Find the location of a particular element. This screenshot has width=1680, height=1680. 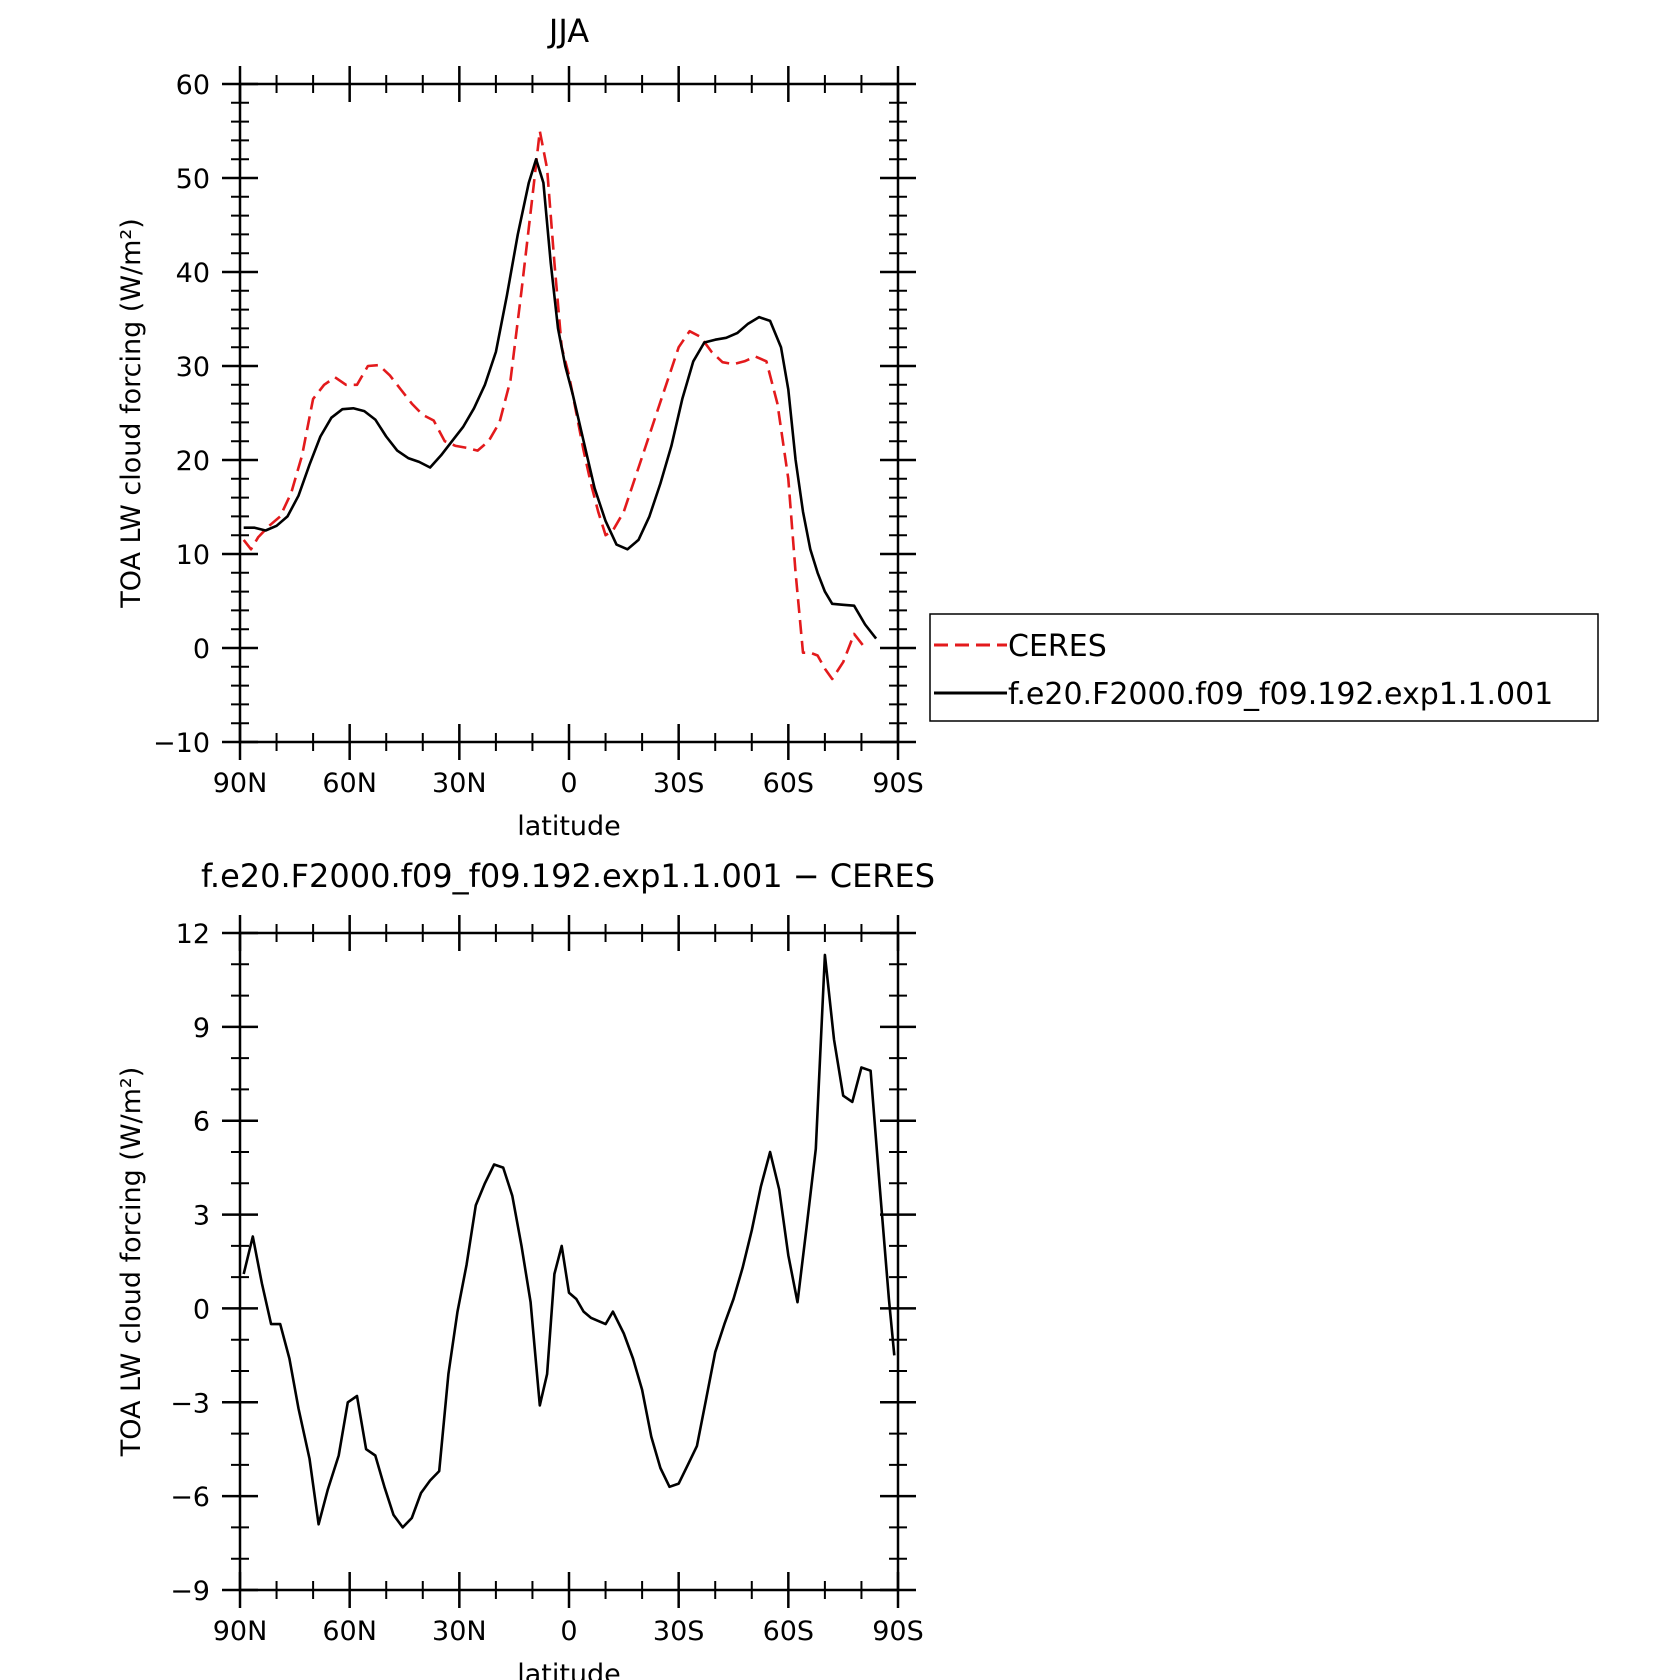

y-tick-label: 6 is located at coordinates (201, 1122).